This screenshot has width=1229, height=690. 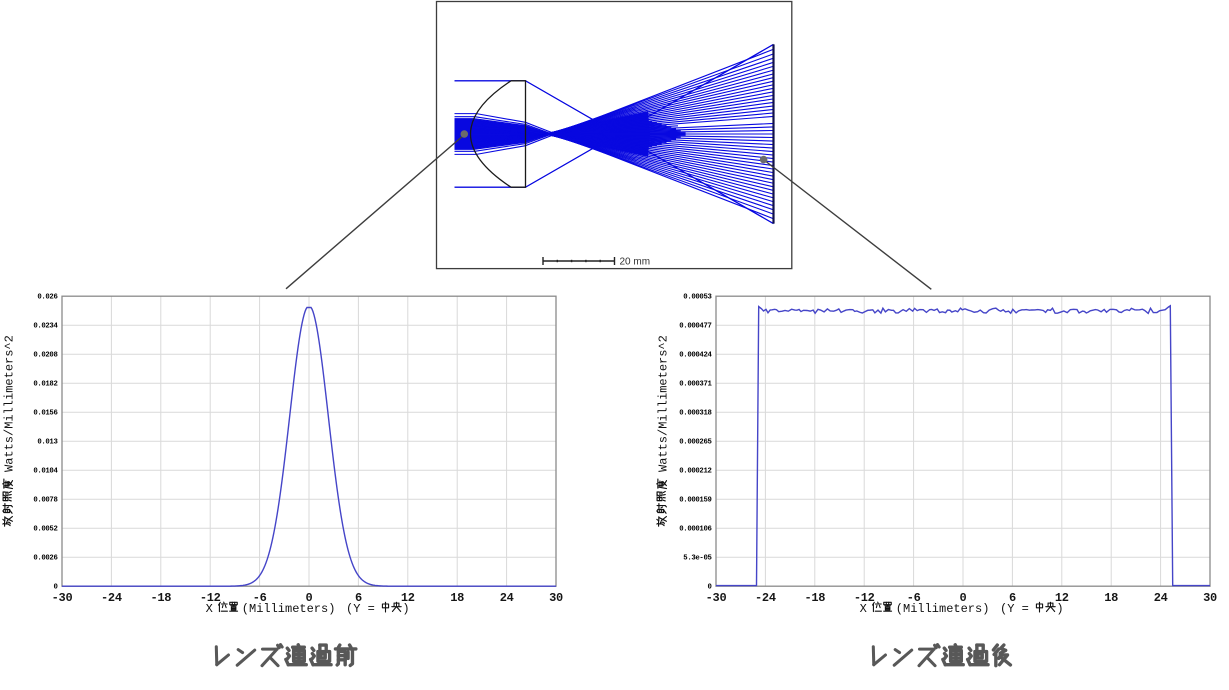 What do you see at coordinates (47, 443) in the screenshot?
I see `svg-text: 0.013` at bounding box center [47, 443].